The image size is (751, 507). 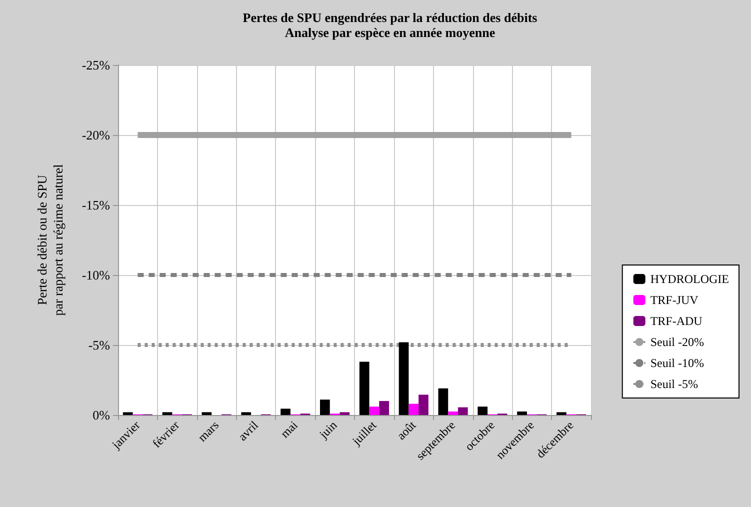 I want to click on x-tick-label: juin, so click(x=328, y=430).